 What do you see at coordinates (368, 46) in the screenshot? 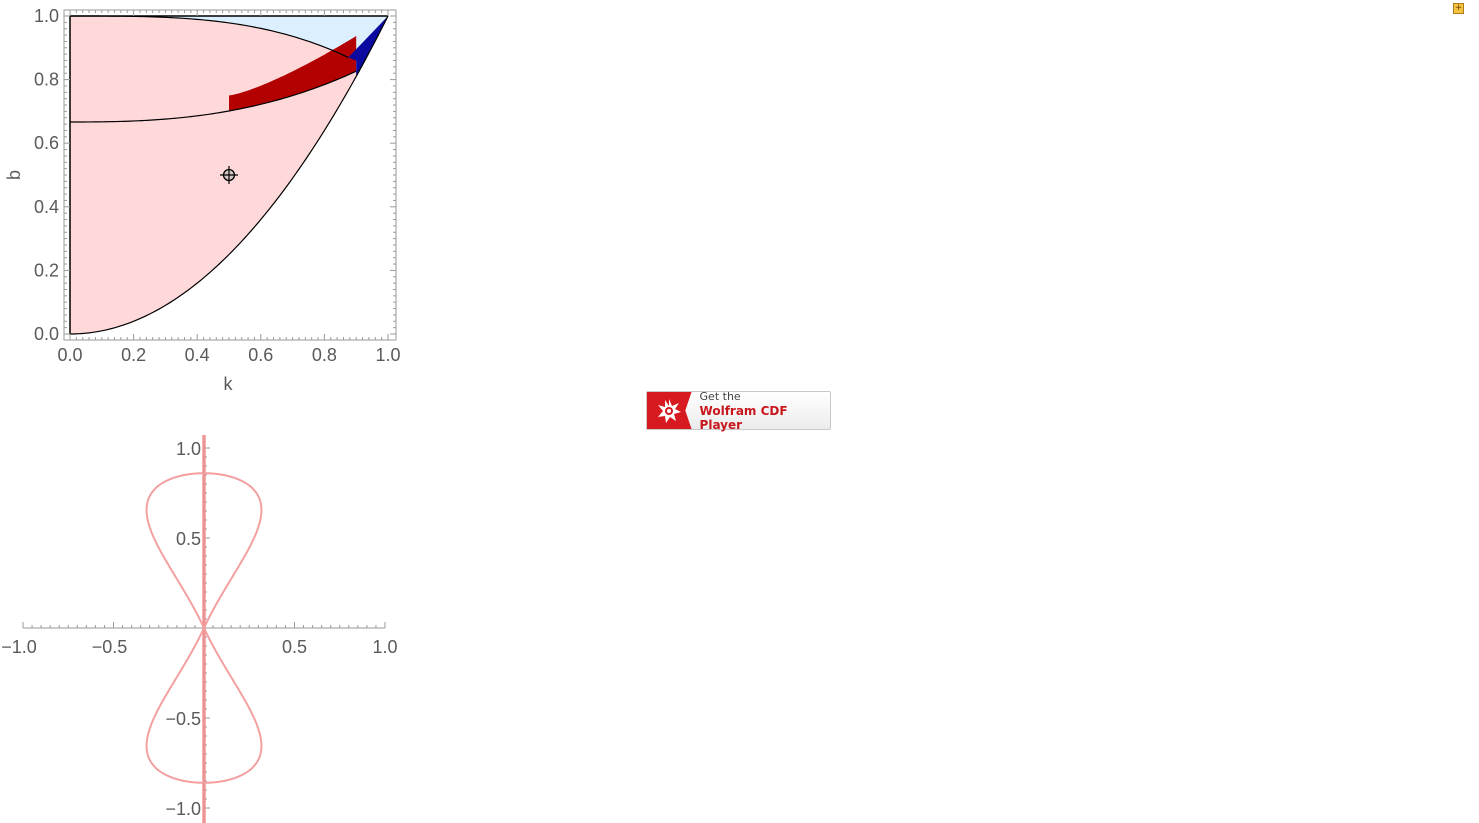
I see `region-dark-blue` at bounding box center [368, 46].